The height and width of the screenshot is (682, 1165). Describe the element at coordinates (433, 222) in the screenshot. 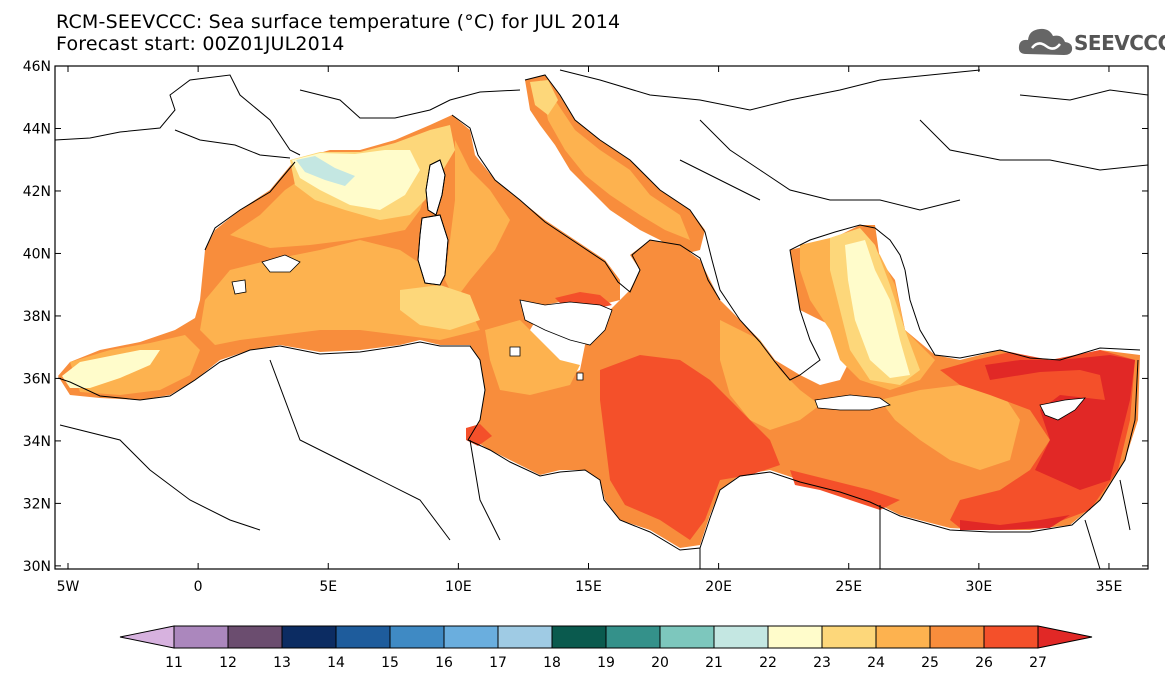

I see `sardinia-corsica-outline` at that location.